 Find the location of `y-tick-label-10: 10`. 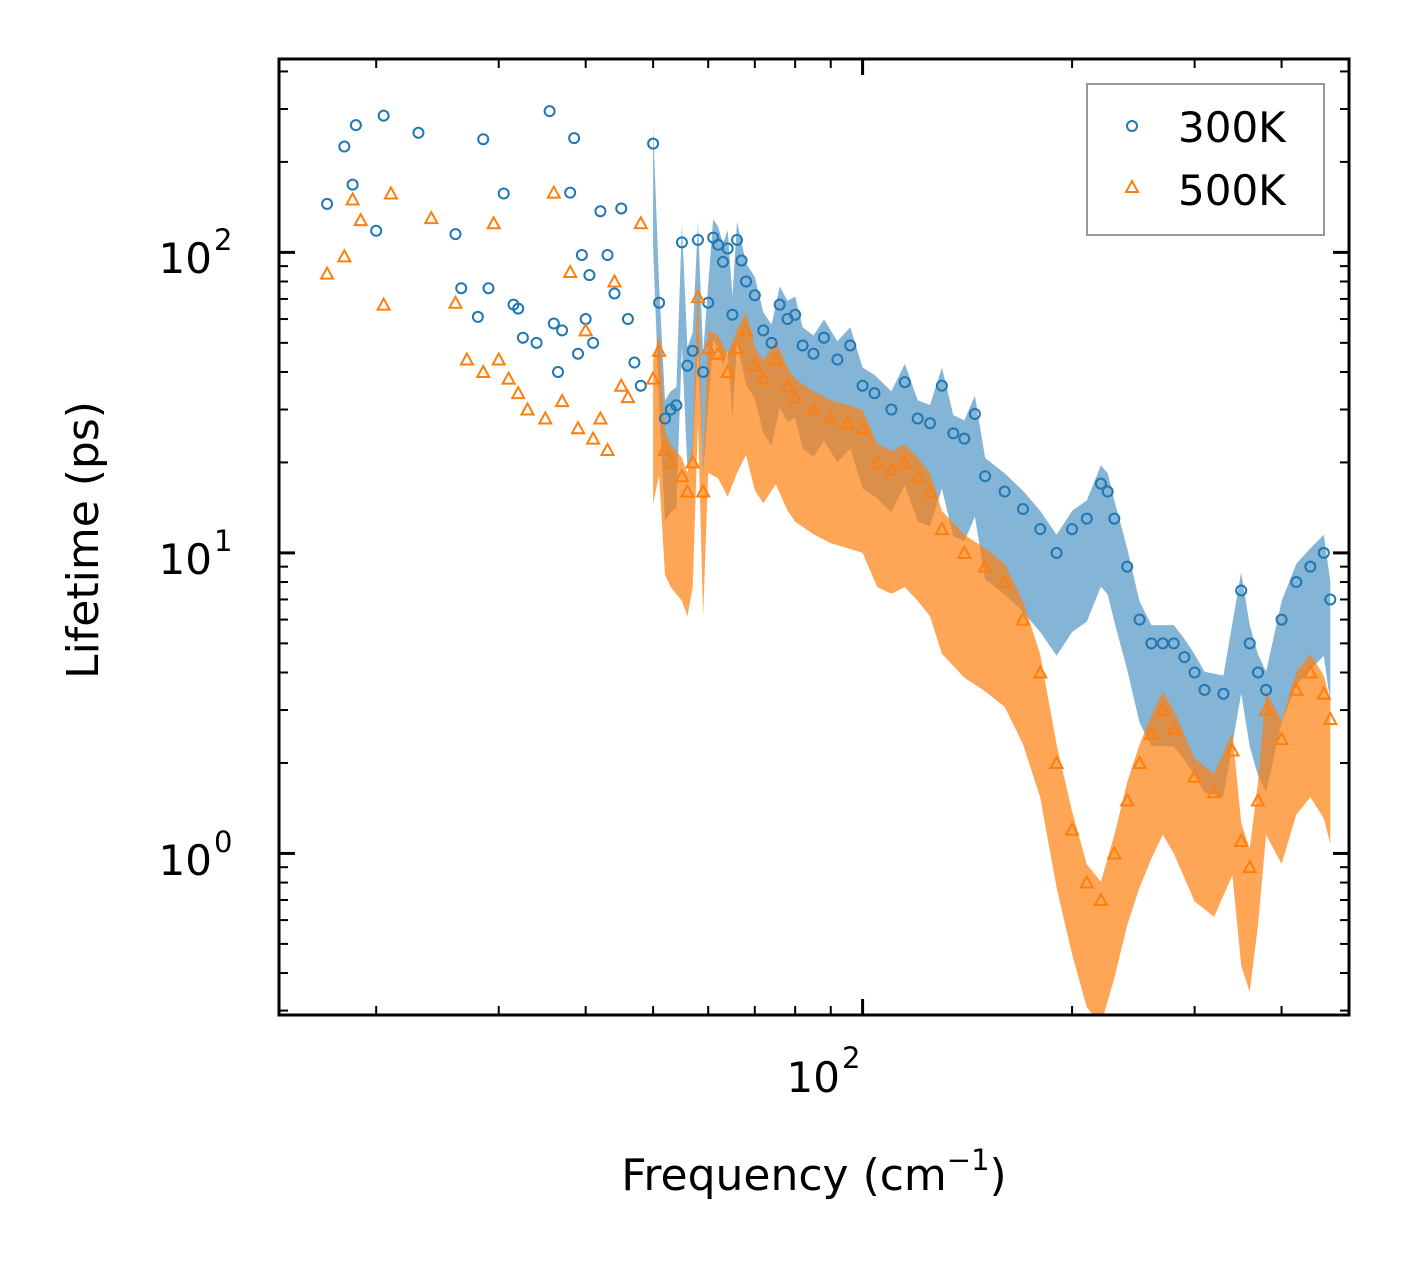

y-tick-label-10: 10 is located at coordinates (185, 559).